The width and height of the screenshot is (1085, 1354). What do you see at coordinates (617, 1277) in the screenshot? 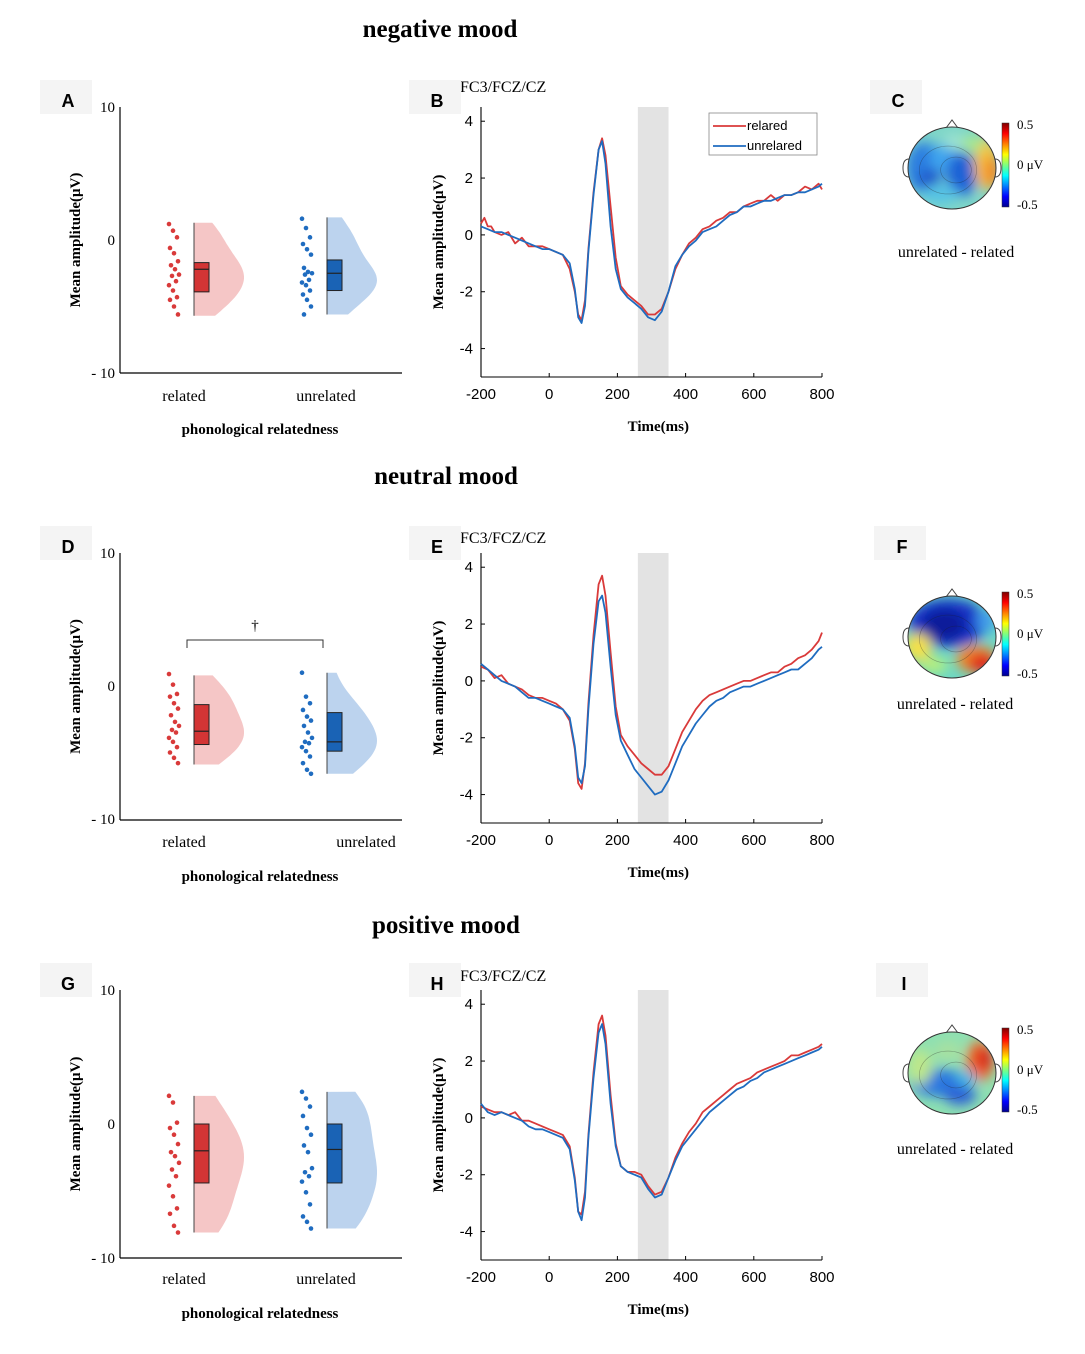
I see `panel-H-xtick-2: 200` at bounding box center [617, 1277].